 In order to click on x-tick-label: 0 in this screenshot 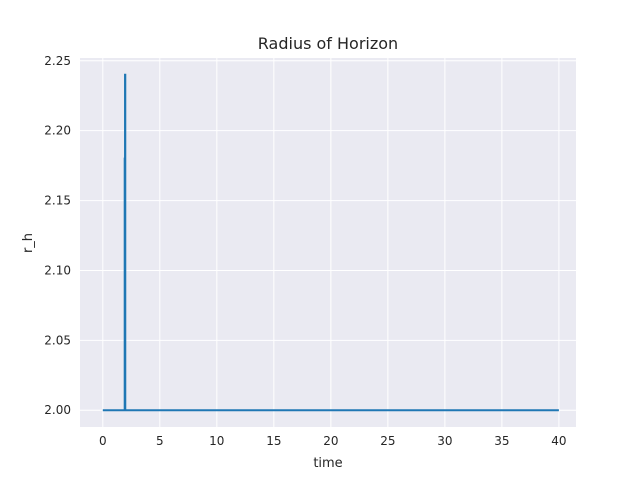, I will do `click(103, 441)`.